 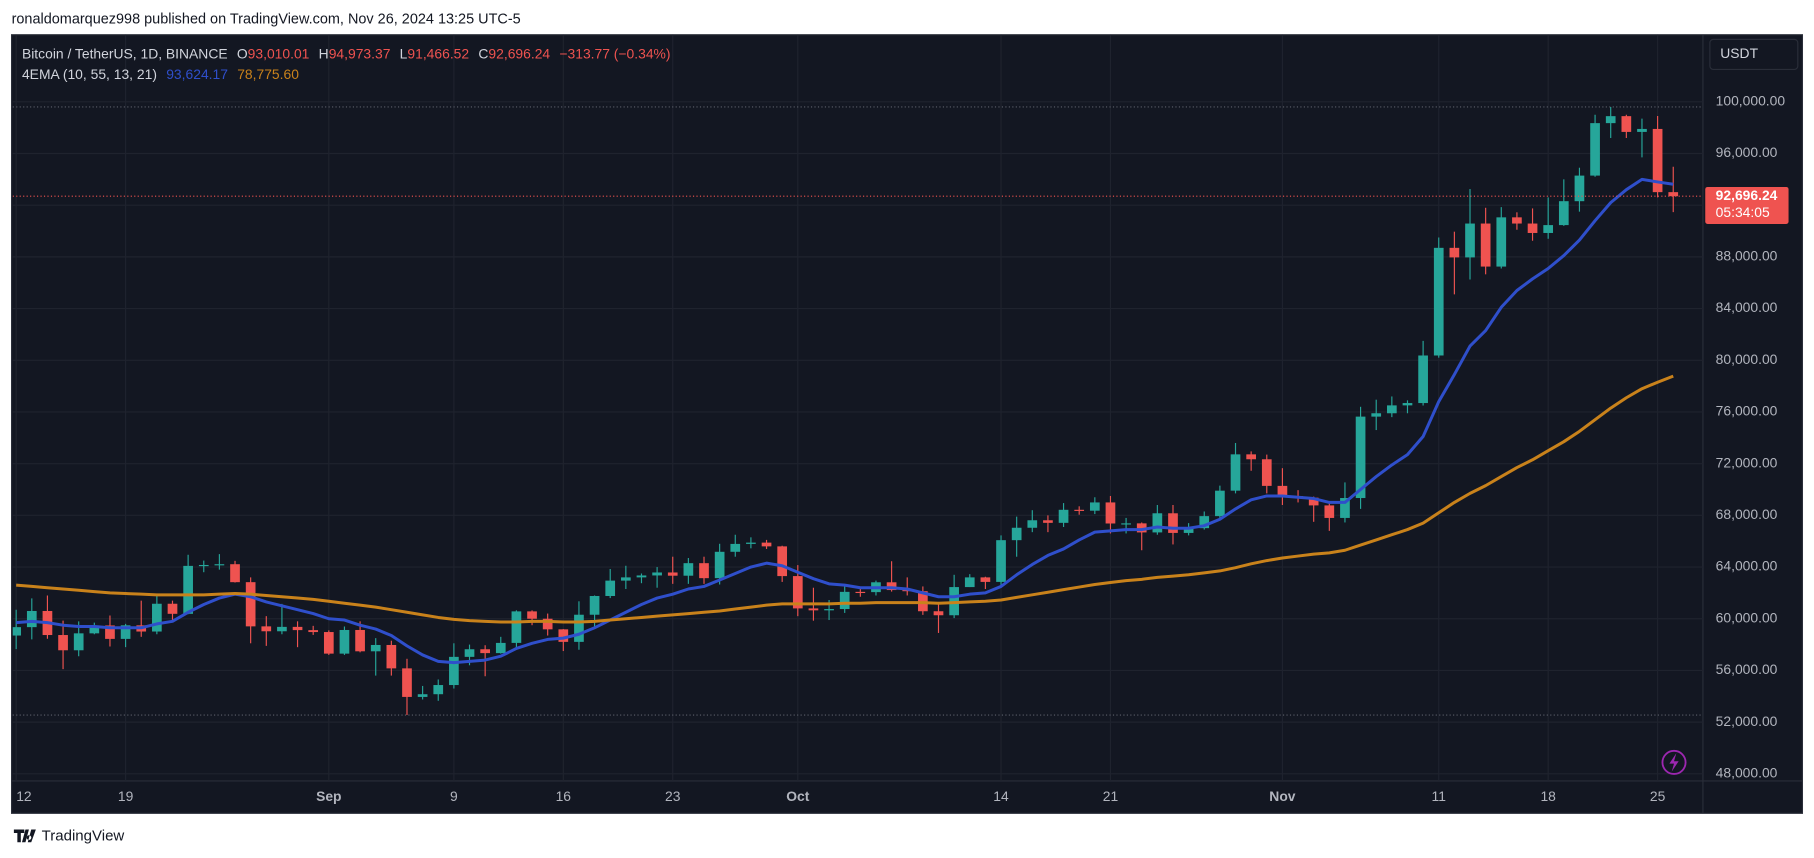 What do you see at coordinates (1751, 100) in the screenshot?
I see `y-tick-label: 100,000.00` at bounding box center [1751, 100].